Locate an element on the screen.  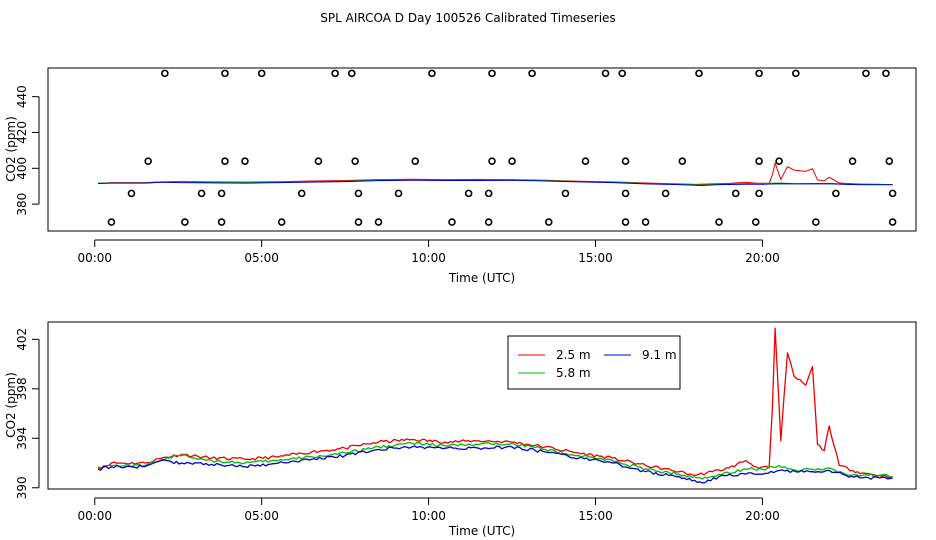
top-y-tick-label: 400 is located at coordinates (22, 168).